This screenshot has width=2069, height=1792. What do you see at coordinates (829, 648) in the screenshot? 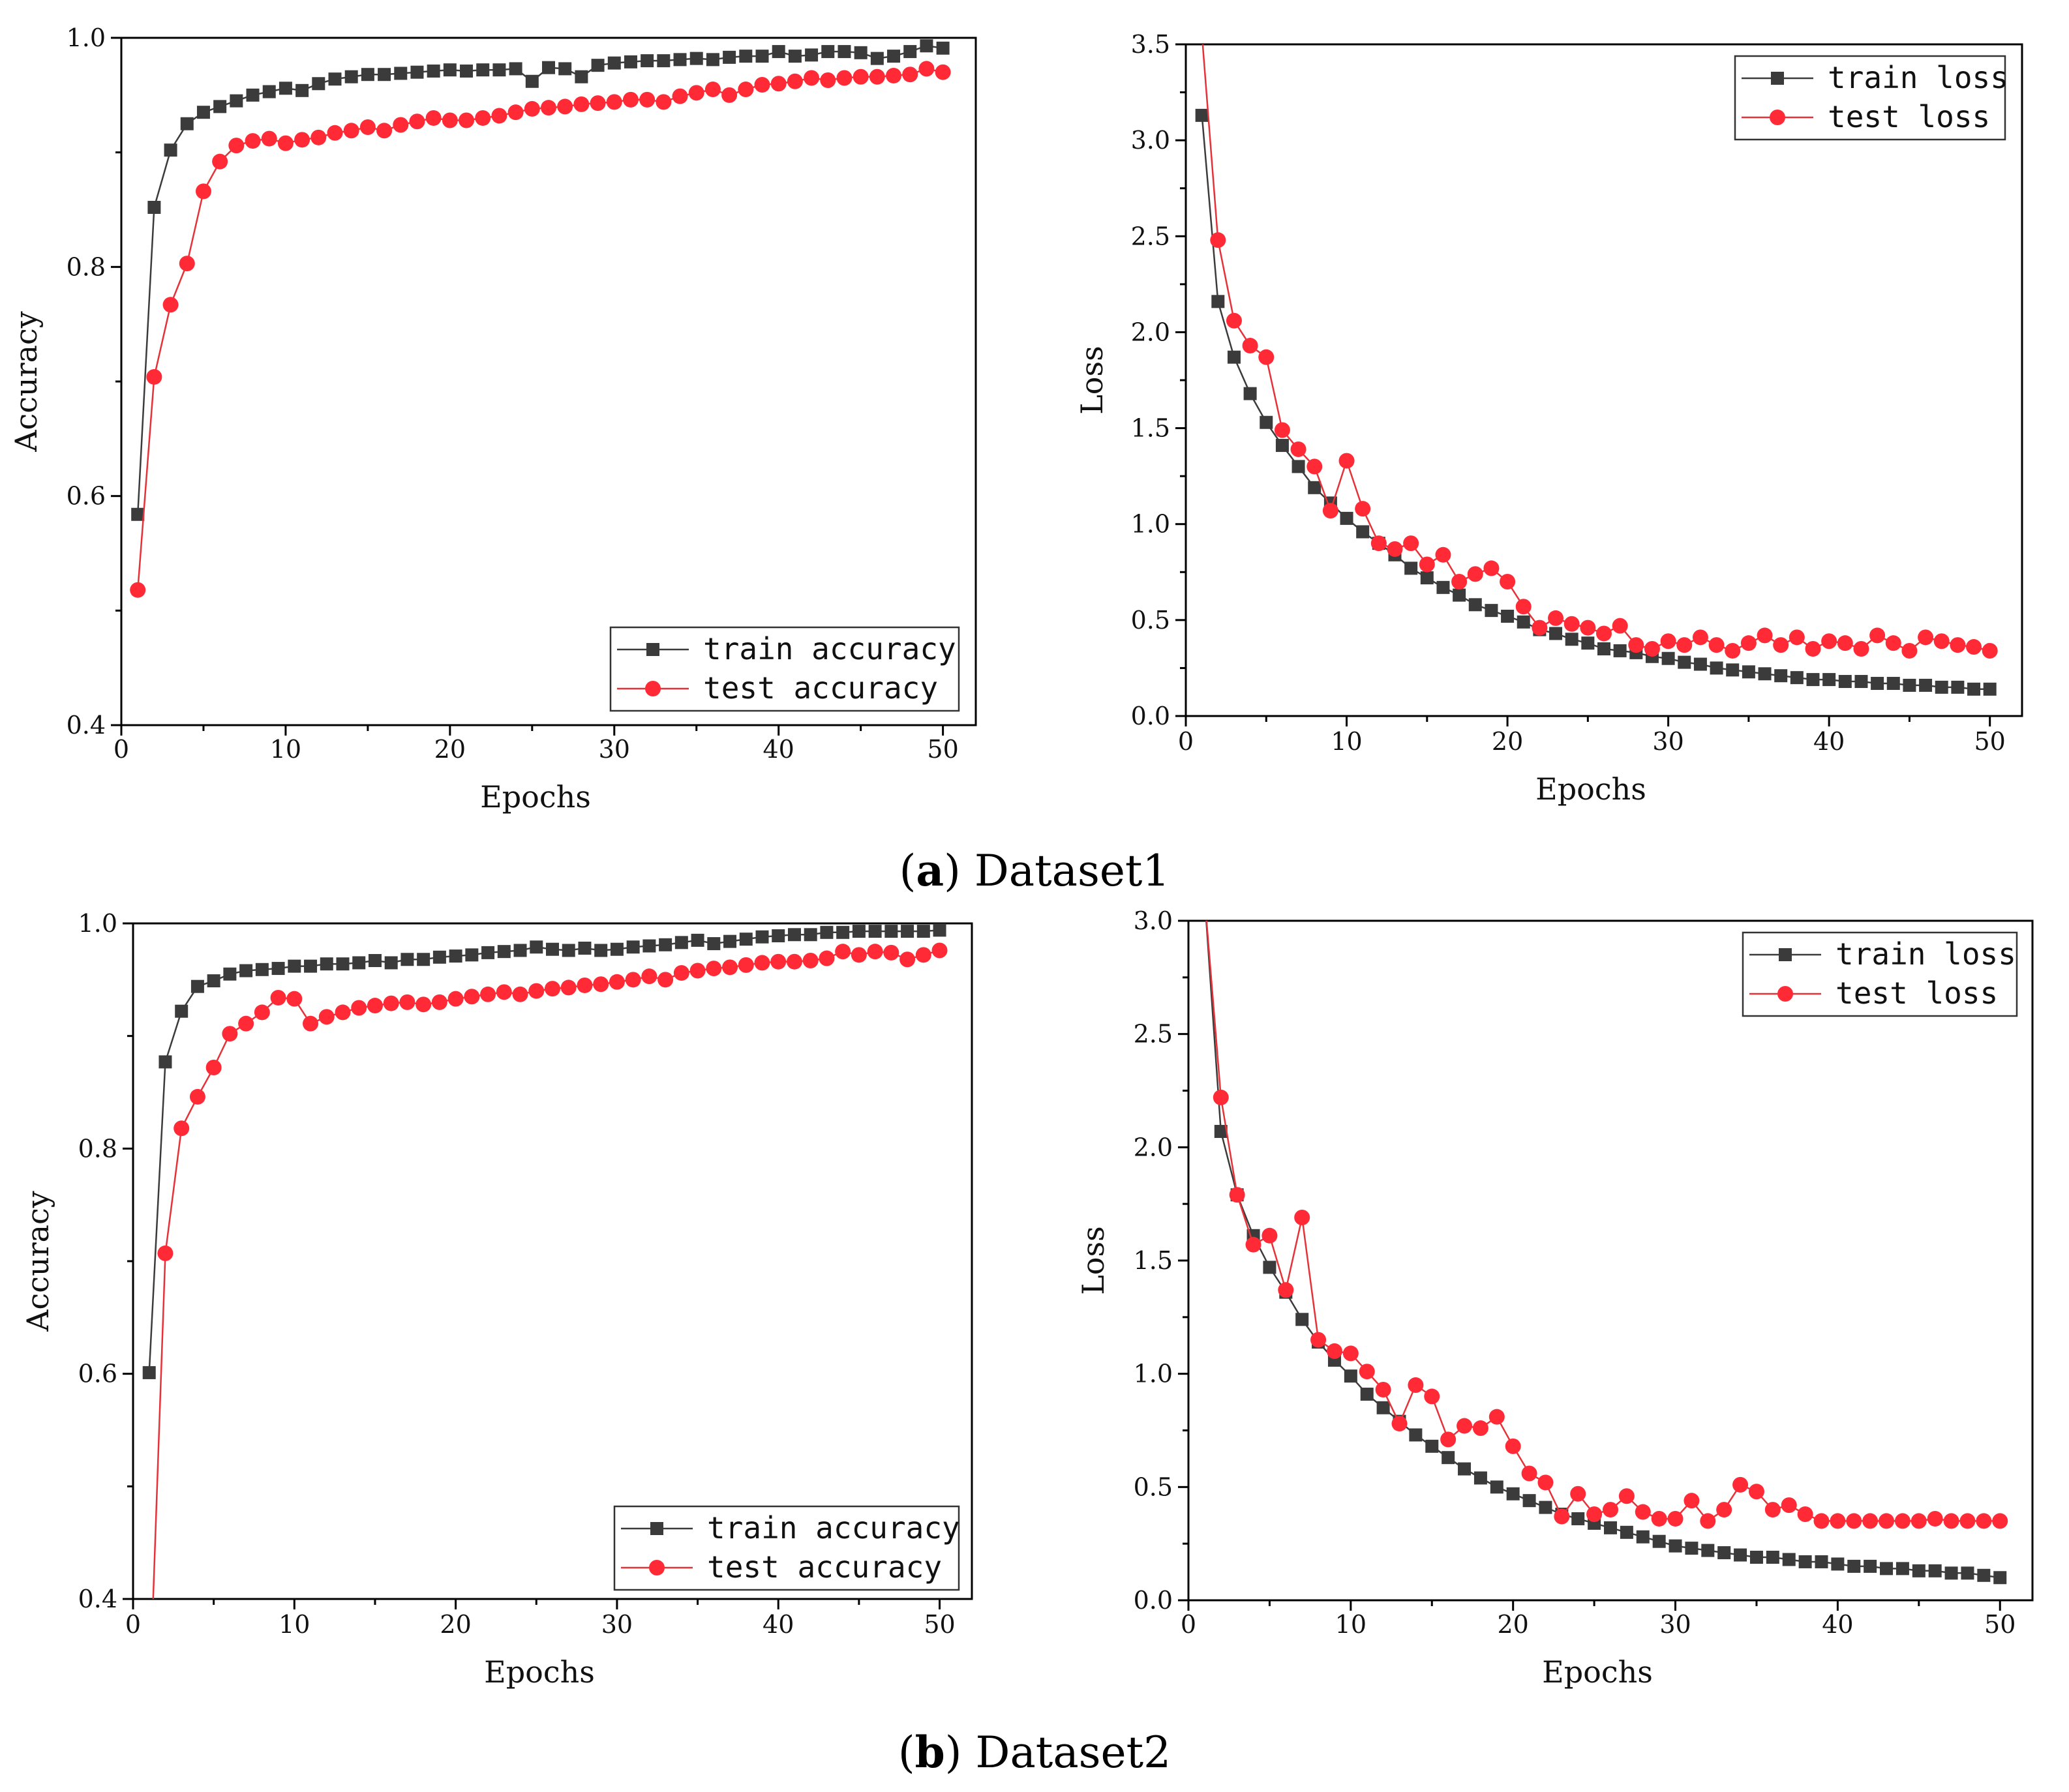
I see `legend-label: train accuracy` at bounding box center [829, 648].